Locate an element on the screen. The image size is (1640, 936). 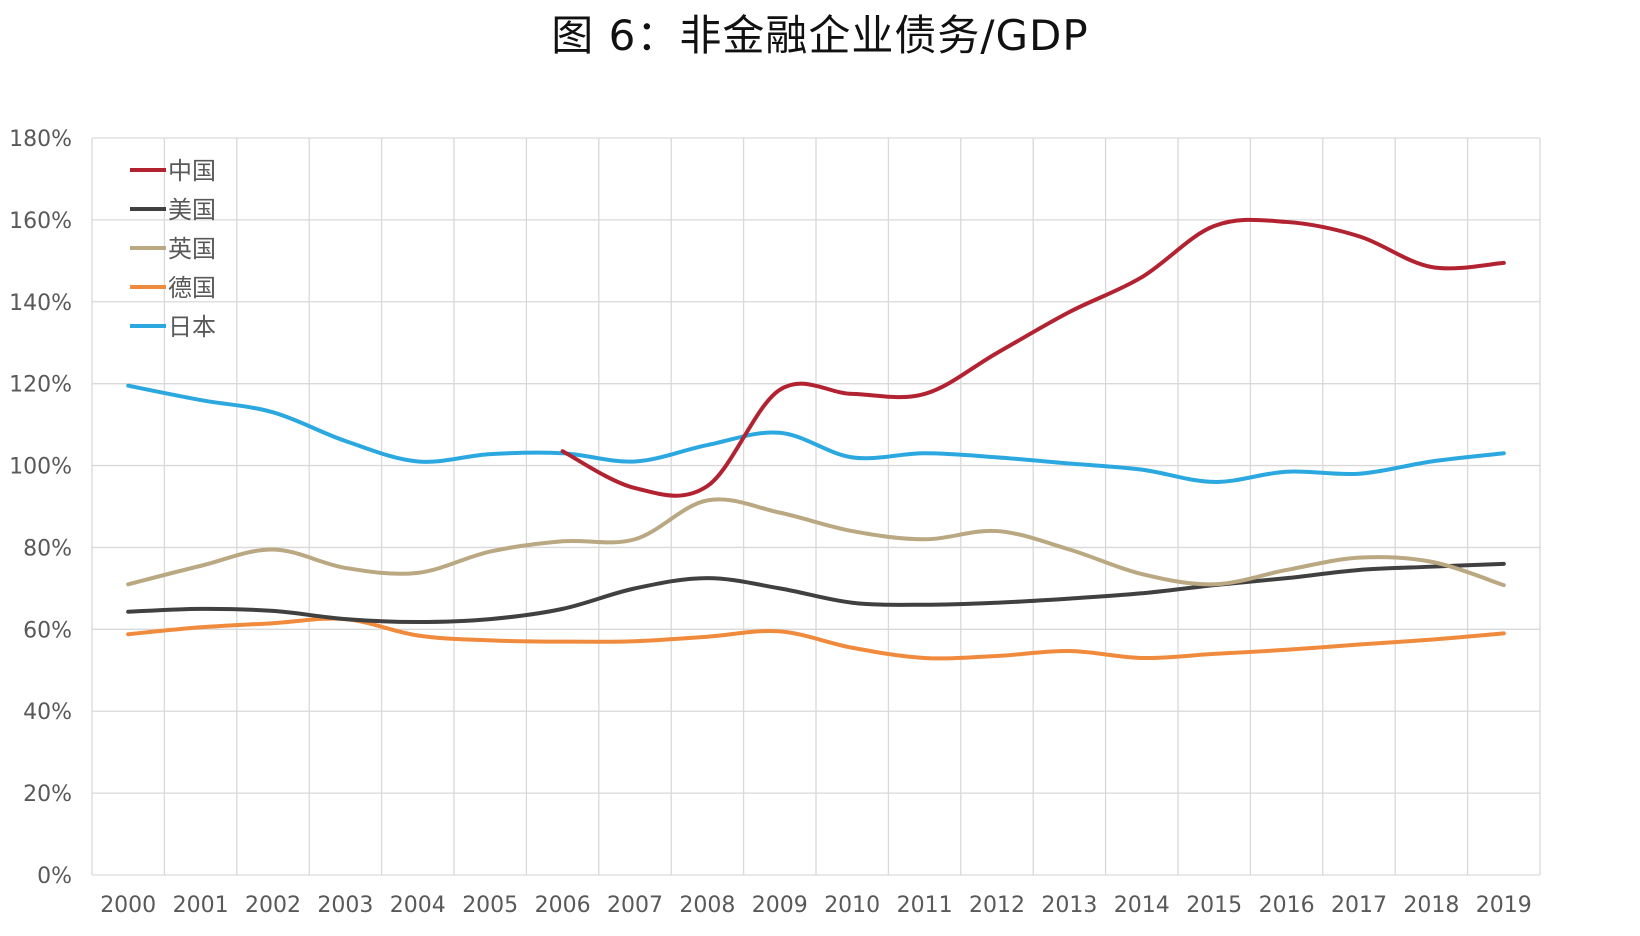
y-axis-ticks: 0% 20% 40% 60% 80% 100% 120% 140% 160% 180% is located at coordinates (40, 508).